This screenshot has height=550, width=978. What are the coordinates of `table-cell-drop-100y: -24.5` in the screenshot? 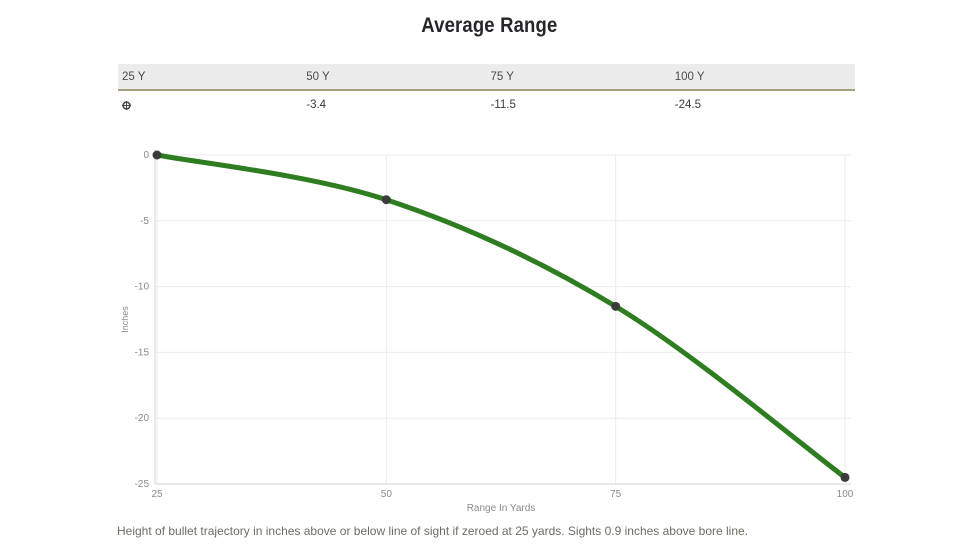 It's located at (687, 104).